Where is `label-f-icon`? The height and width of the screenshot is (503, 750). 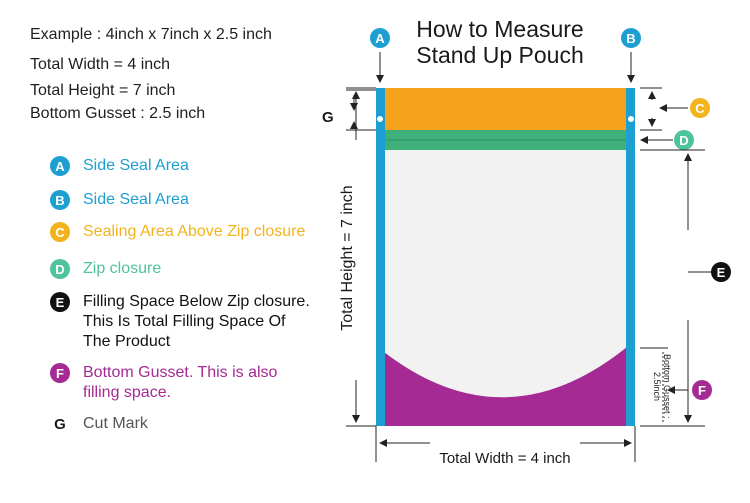
label-f-icon is located at coordinates (702, 390).